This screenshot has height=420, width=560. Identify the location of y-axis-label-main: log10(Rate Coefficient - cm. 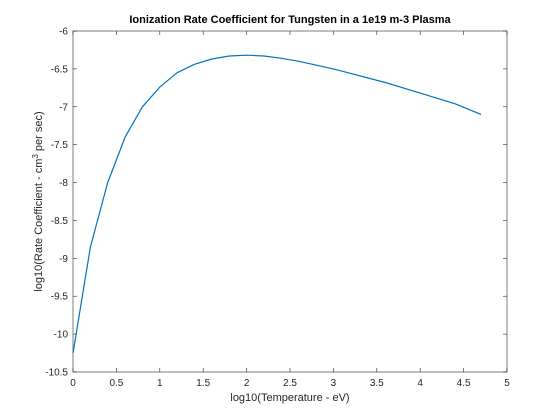
(39, 225).